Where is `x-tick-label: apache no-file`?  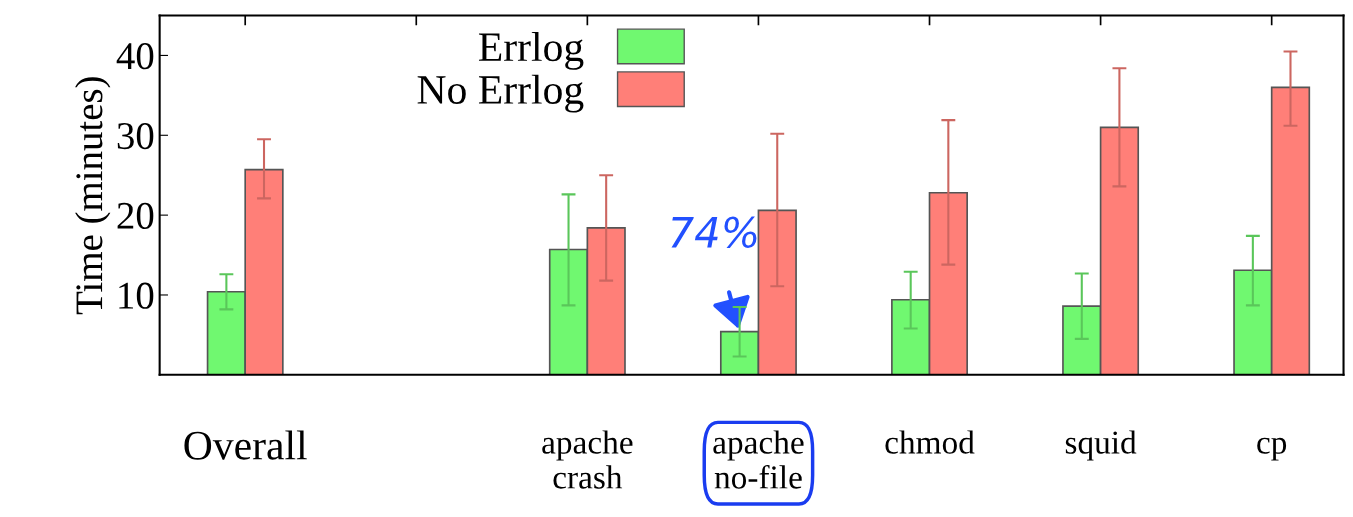 x-tick-label: apache no-file is located at coordinates (758, 459).